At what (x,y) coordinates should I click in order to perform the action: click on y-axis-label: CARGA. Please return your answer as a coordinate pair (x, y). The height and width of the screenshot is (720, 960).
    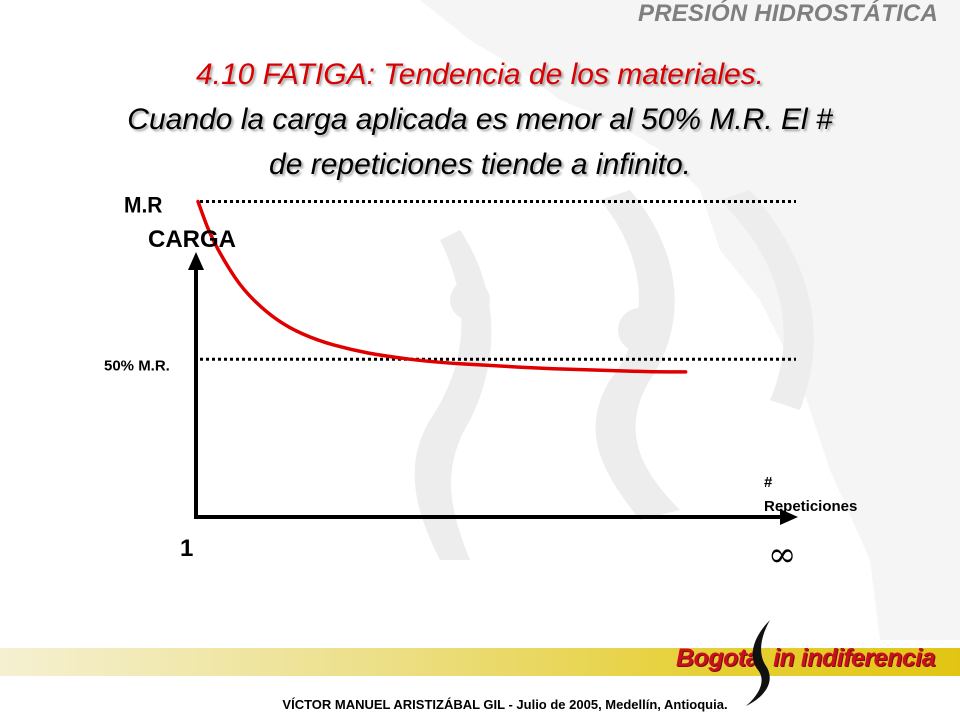
    Looking at the image, I should click on (192, 239).